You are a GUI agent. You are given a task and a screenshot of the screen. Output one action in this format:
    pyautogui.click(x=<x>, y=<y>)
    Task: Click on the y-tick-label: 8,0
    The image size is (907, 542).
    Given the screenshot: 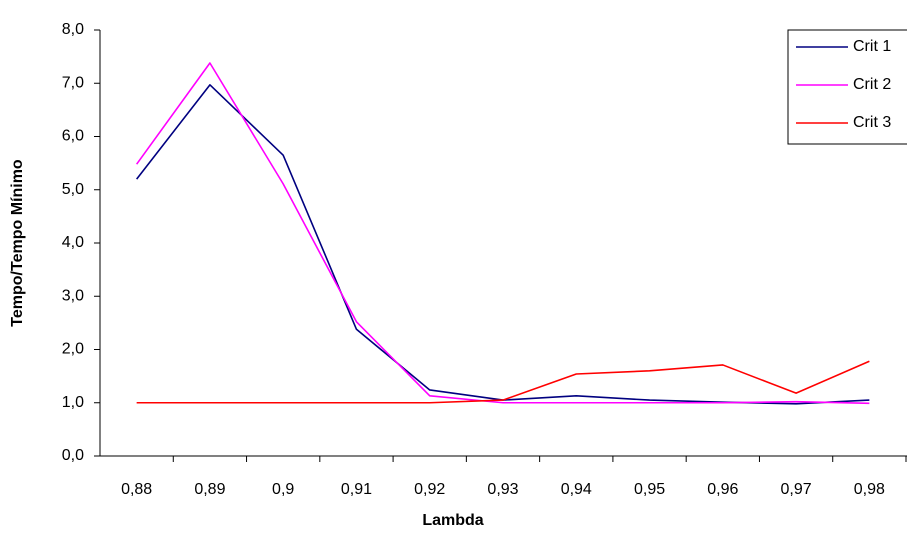 What is the action you would take?
    pyautogui.click(x=73, y=29)
    